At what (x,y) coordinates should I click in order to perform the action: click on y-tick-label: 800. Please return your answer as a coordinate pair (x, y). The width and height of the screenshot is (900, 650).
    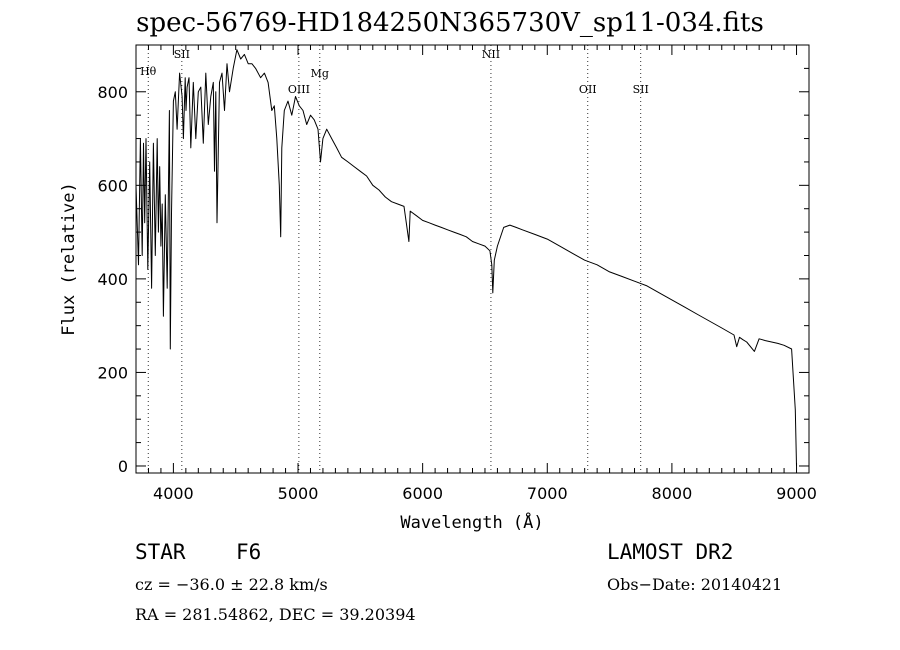
    Looking at the image, I should click on (112, 92).